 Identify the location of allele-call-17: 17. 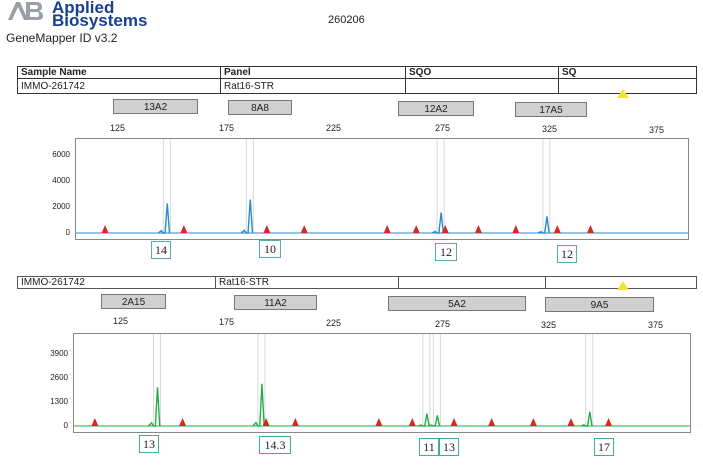
(604, 447).